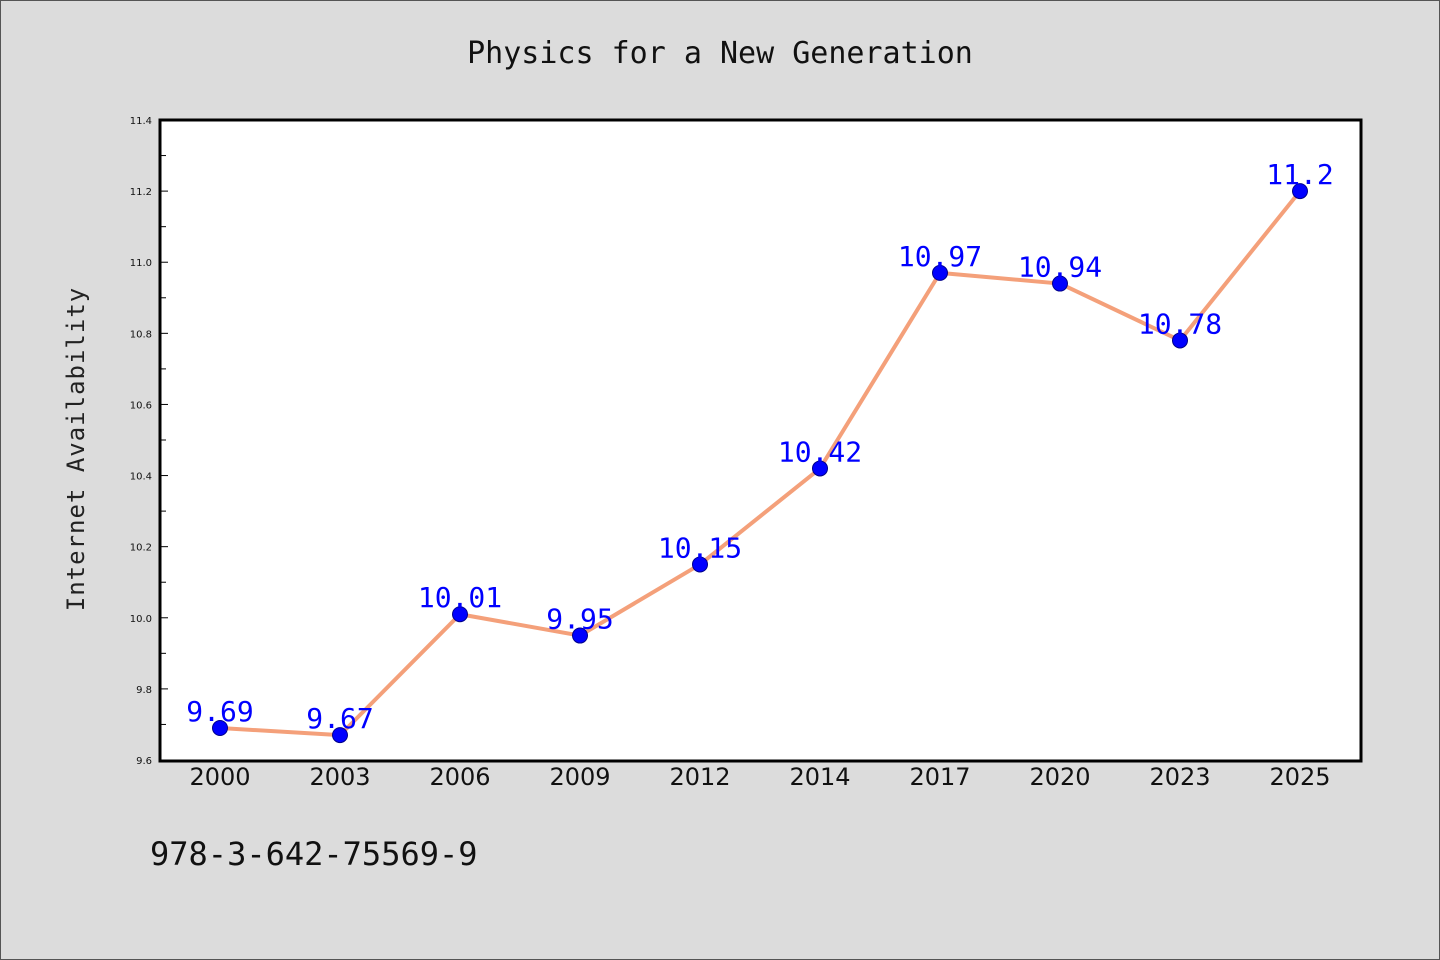  Describe the element at coordinates (339, 718) in the screenshot. I see `data-label: 9.67` at that location.